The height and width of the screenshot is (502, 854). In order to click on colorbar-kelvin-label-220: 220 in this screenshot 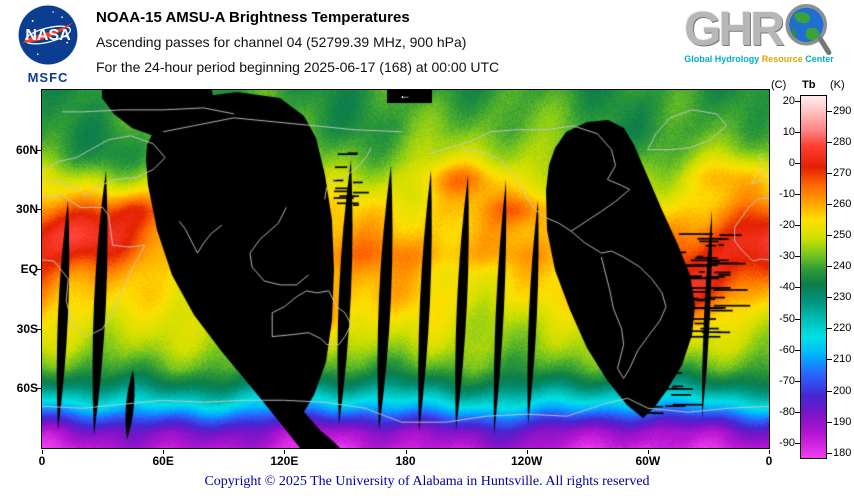, I will do `click(842, 328)`.